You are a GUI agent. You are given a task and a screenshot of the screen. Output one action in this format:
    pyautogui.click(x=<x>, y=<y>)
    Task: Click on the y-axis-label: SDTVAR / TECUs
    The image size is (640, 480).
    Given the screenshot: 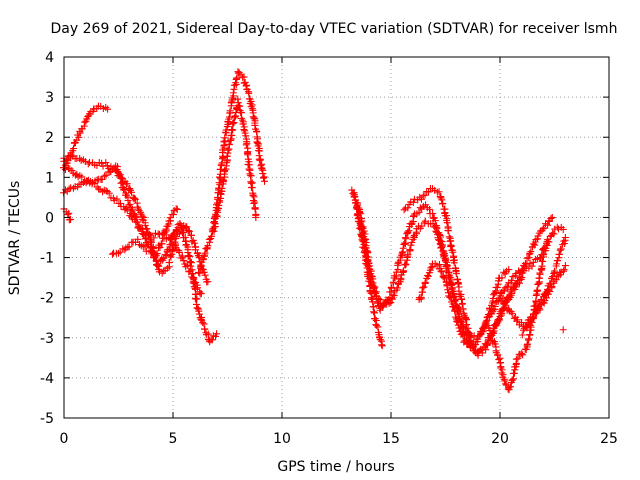 What is the action you would take?
    pyautogui.click(x=15, y=238)
    